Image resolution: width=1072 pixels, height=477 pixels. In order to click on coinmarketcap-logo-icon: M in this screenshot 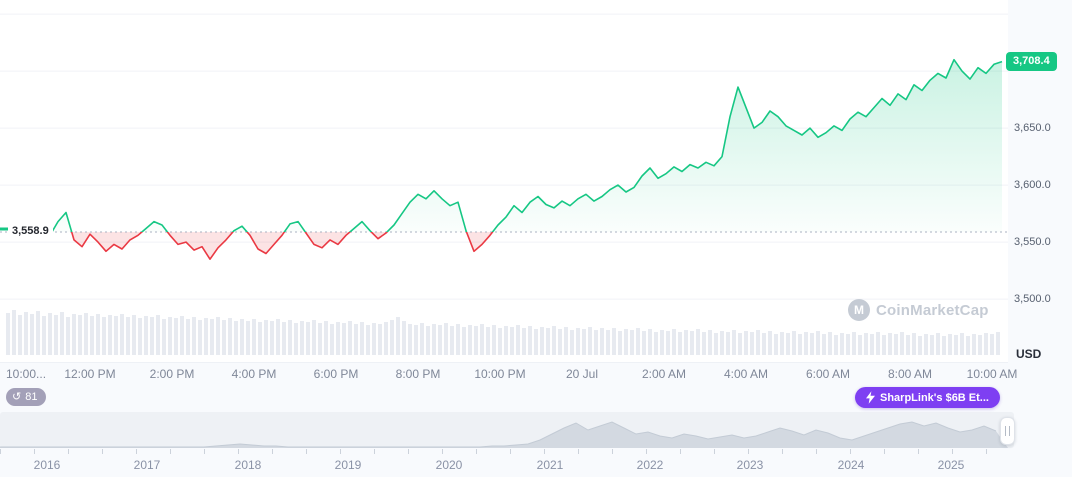, I will do `click(859, 310)`.